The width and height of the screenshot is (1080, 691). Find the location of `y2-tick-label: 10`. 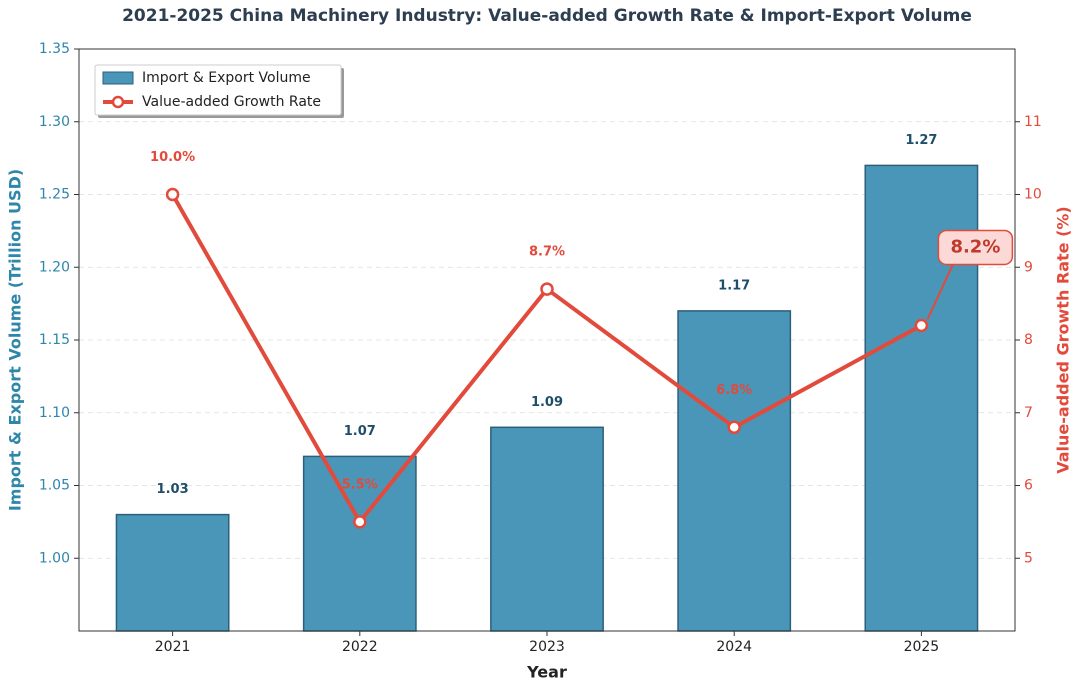

y2-tick-label: 10 is located at coordinates (1033, 195).